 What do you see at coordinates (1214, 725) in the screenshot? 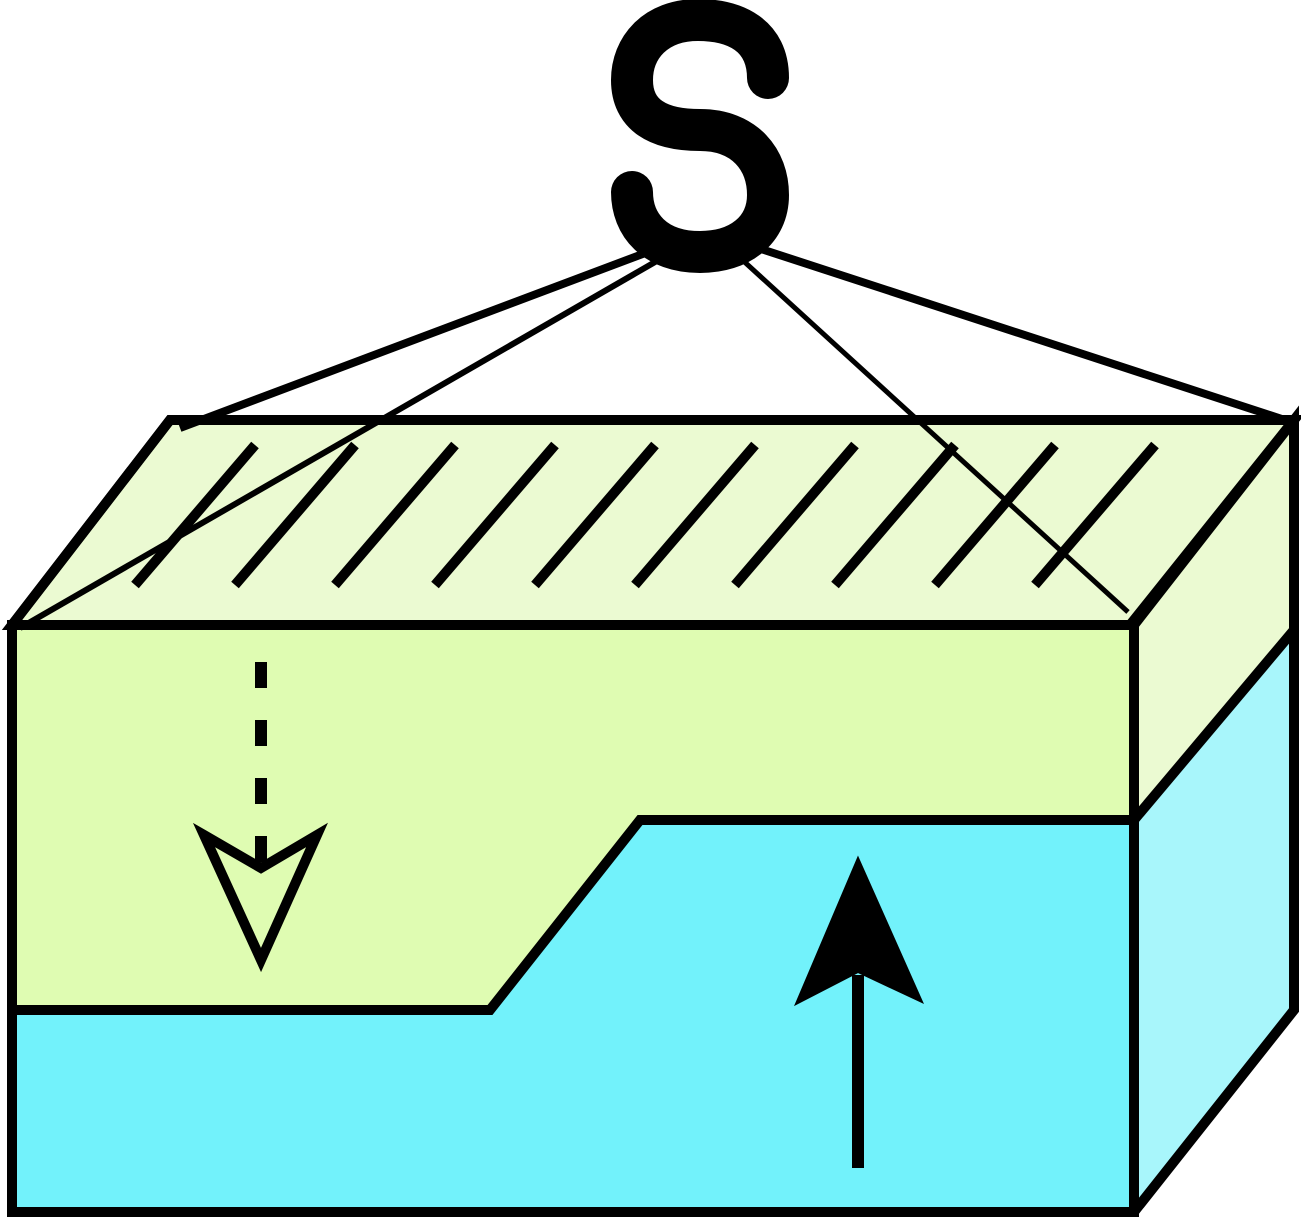
I see `layer-boundary-side` at bounding box center [1214, 725].